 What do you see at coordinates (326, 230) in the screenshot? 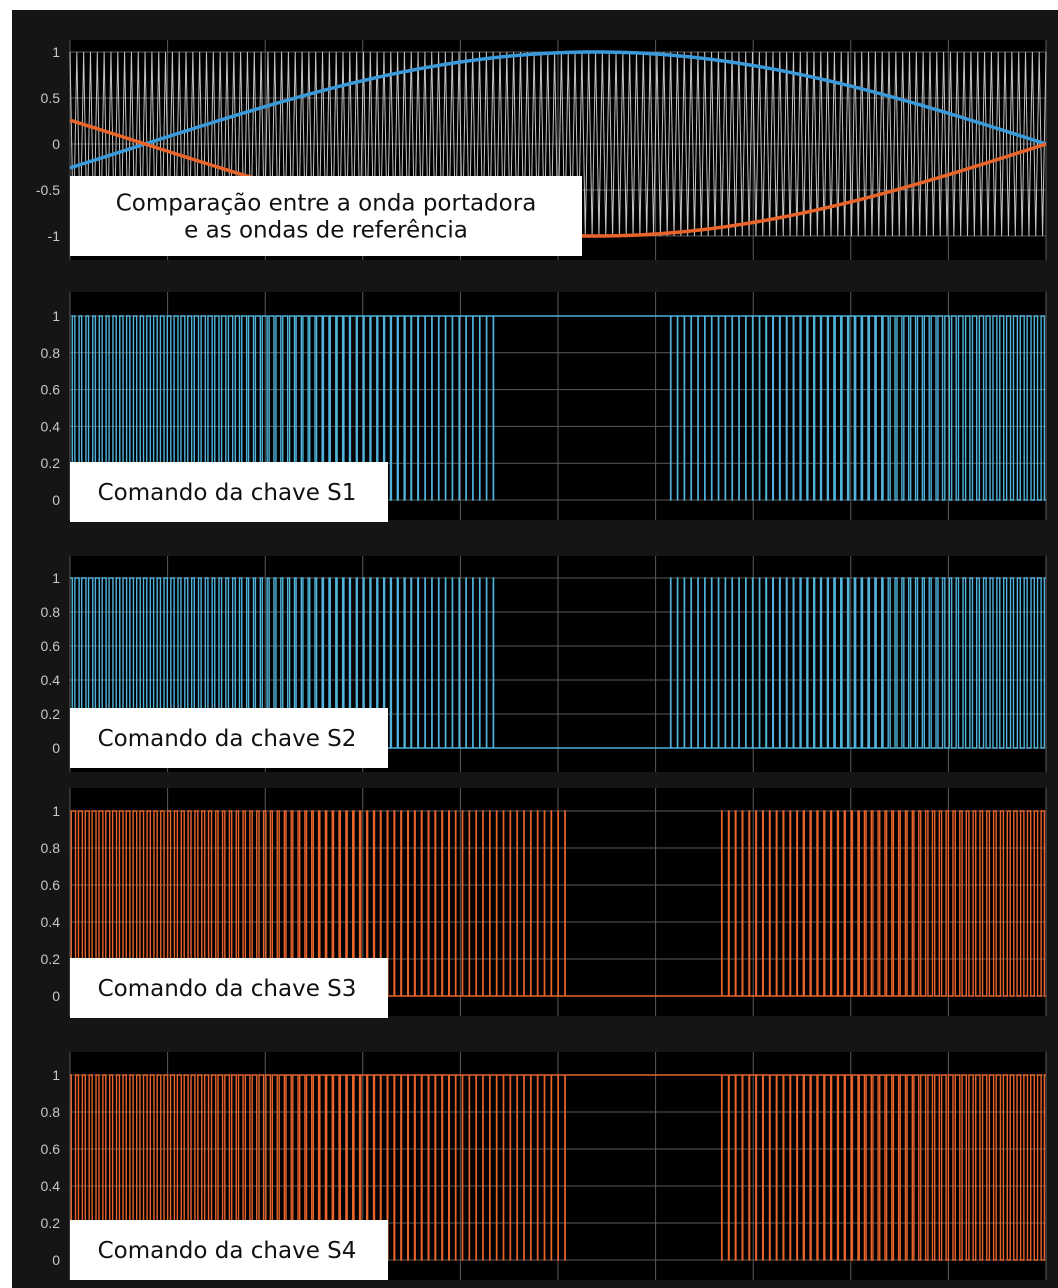
I see `annotation-text: e as ondas de referência` at bounding box center [326, 230].